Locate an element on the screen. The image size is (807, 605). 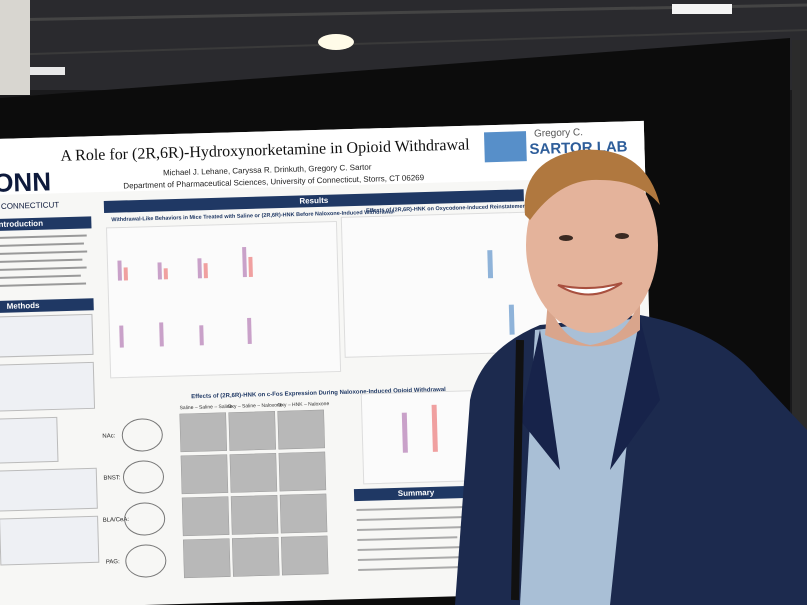
shirt is located at coordinates (580, 461).